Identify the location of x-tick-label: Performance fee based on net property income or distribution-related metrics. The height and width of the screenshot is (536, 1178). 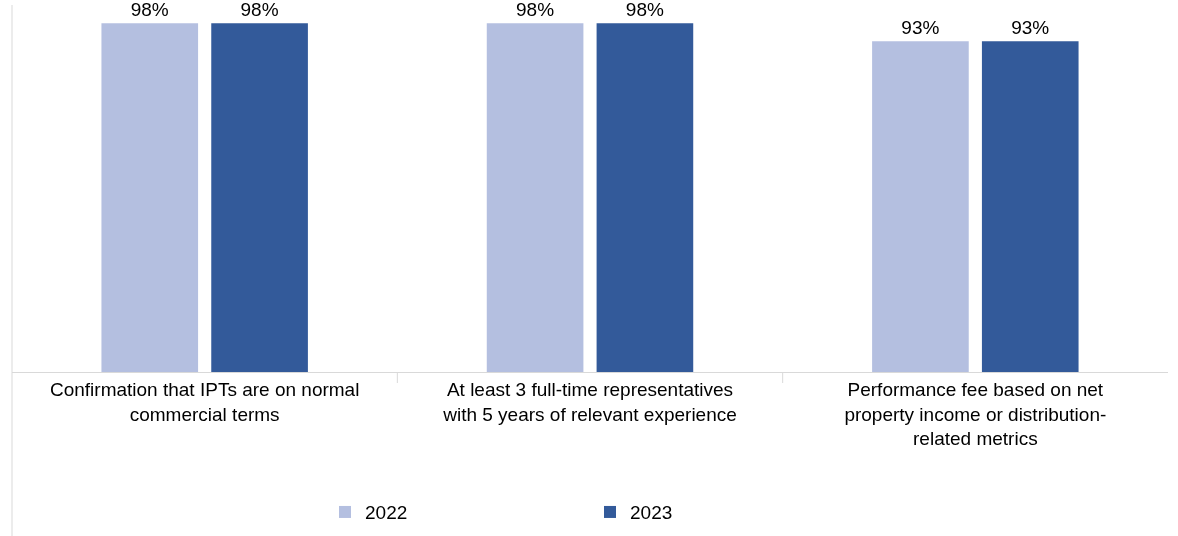
(975, 414).